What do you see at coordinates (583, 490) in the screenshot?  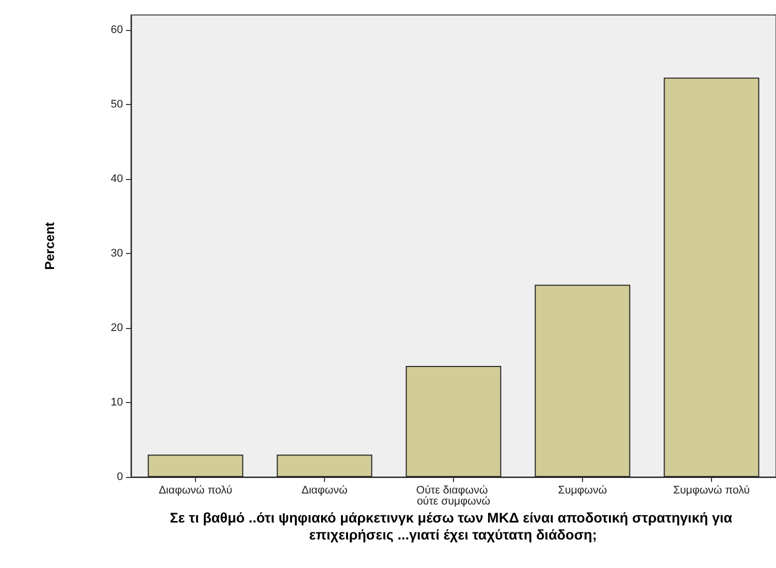 I see `x-tick-label: Συμφωνώ` at bounding box center [583, 490].